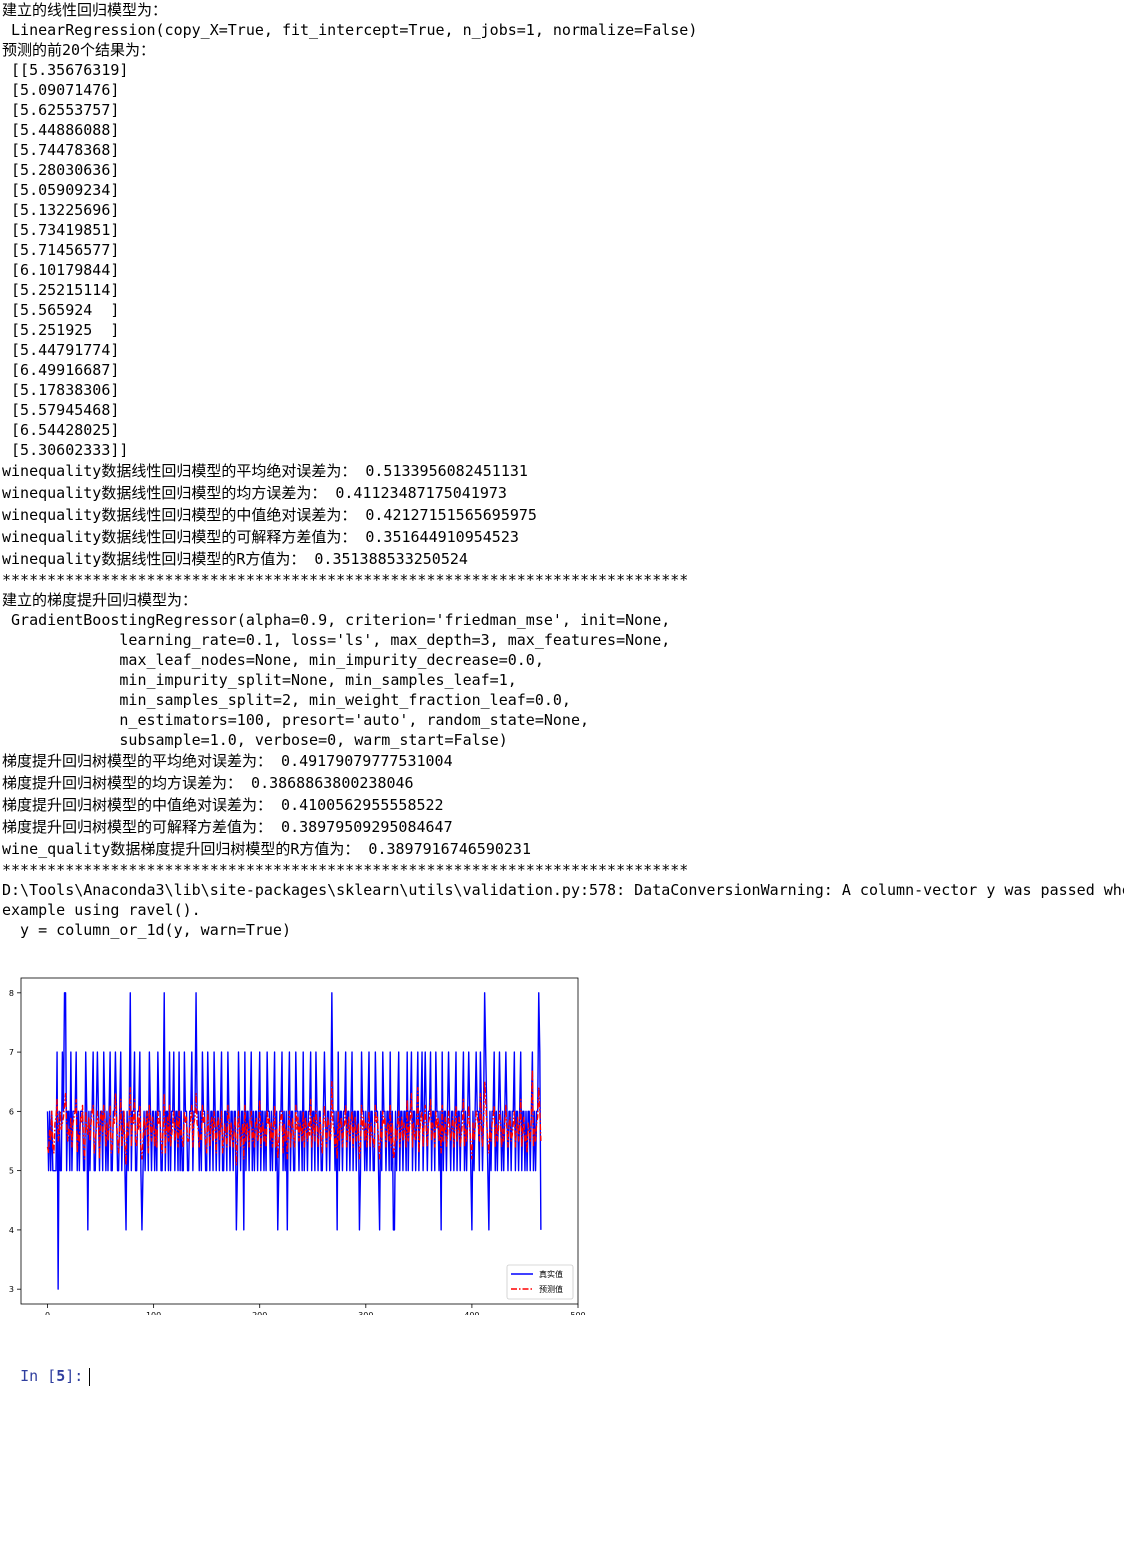 The height and width of the screenshot is (1546, 1124). I want to click on output-line: [5.74478368], so click(61, 150).